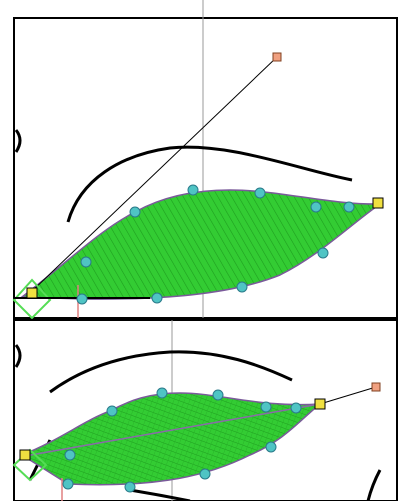  I want to click on start-marker, so click(32, 299).